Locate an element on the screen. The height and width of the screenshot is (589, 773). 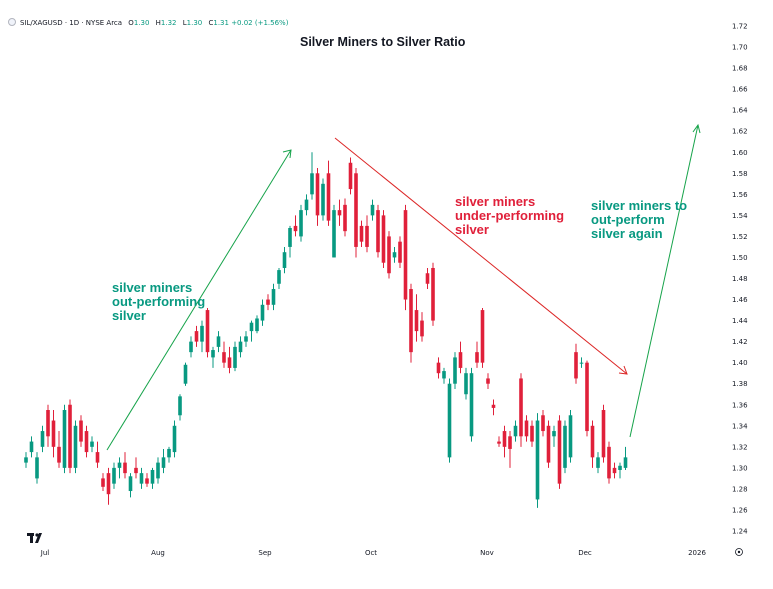
annotation-line: silver again is located at coordinates (627, 233).